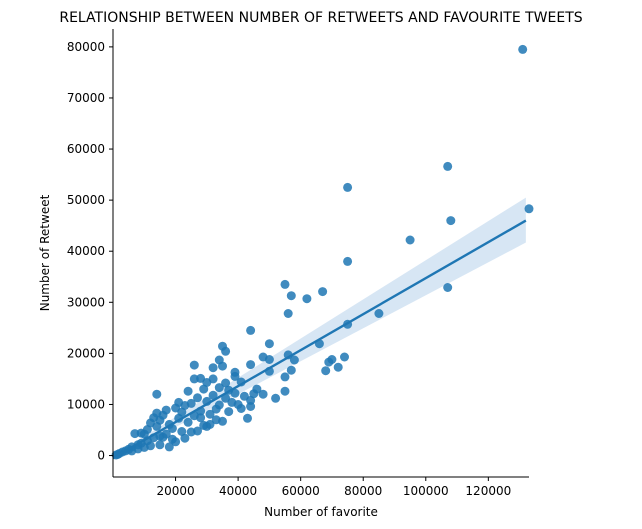 Image resolution: width=642 pixels, height=529 pixels. What do you see at coordinates (426, 491) in the screenshot?
I see `x-tick-label: 100000` at bounding box center [426, 491].